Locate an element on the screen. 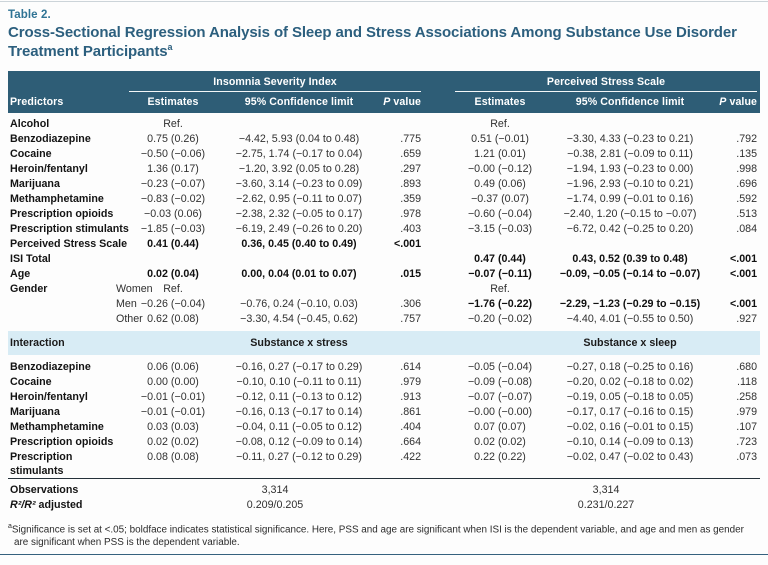 This screenshot has width=768, height=565. pss-pvalue-cell: .118 is located at coordinates (747, 381).